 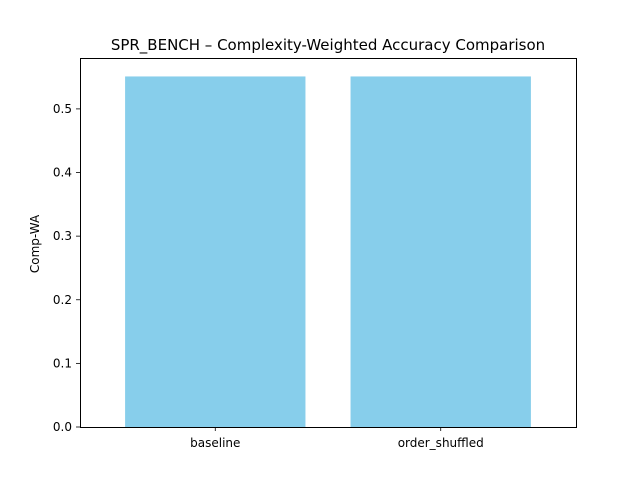 I want to click on y-tick-label: 0.2, so click(x=62, y=300).